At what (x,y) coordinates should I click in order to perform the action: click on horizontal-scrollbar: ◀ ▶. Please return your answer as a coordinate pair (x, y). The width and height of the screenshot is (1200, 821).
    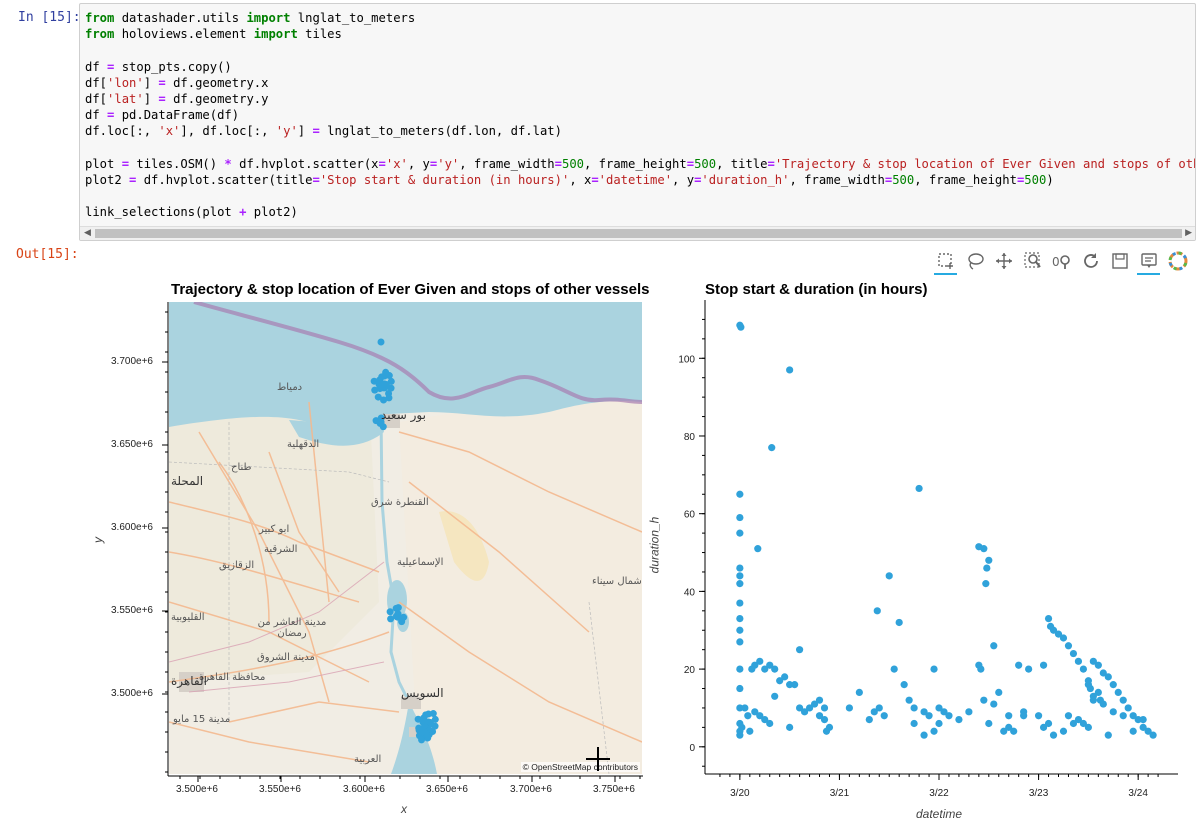
    Looking at the image, I should click on (637, 233).